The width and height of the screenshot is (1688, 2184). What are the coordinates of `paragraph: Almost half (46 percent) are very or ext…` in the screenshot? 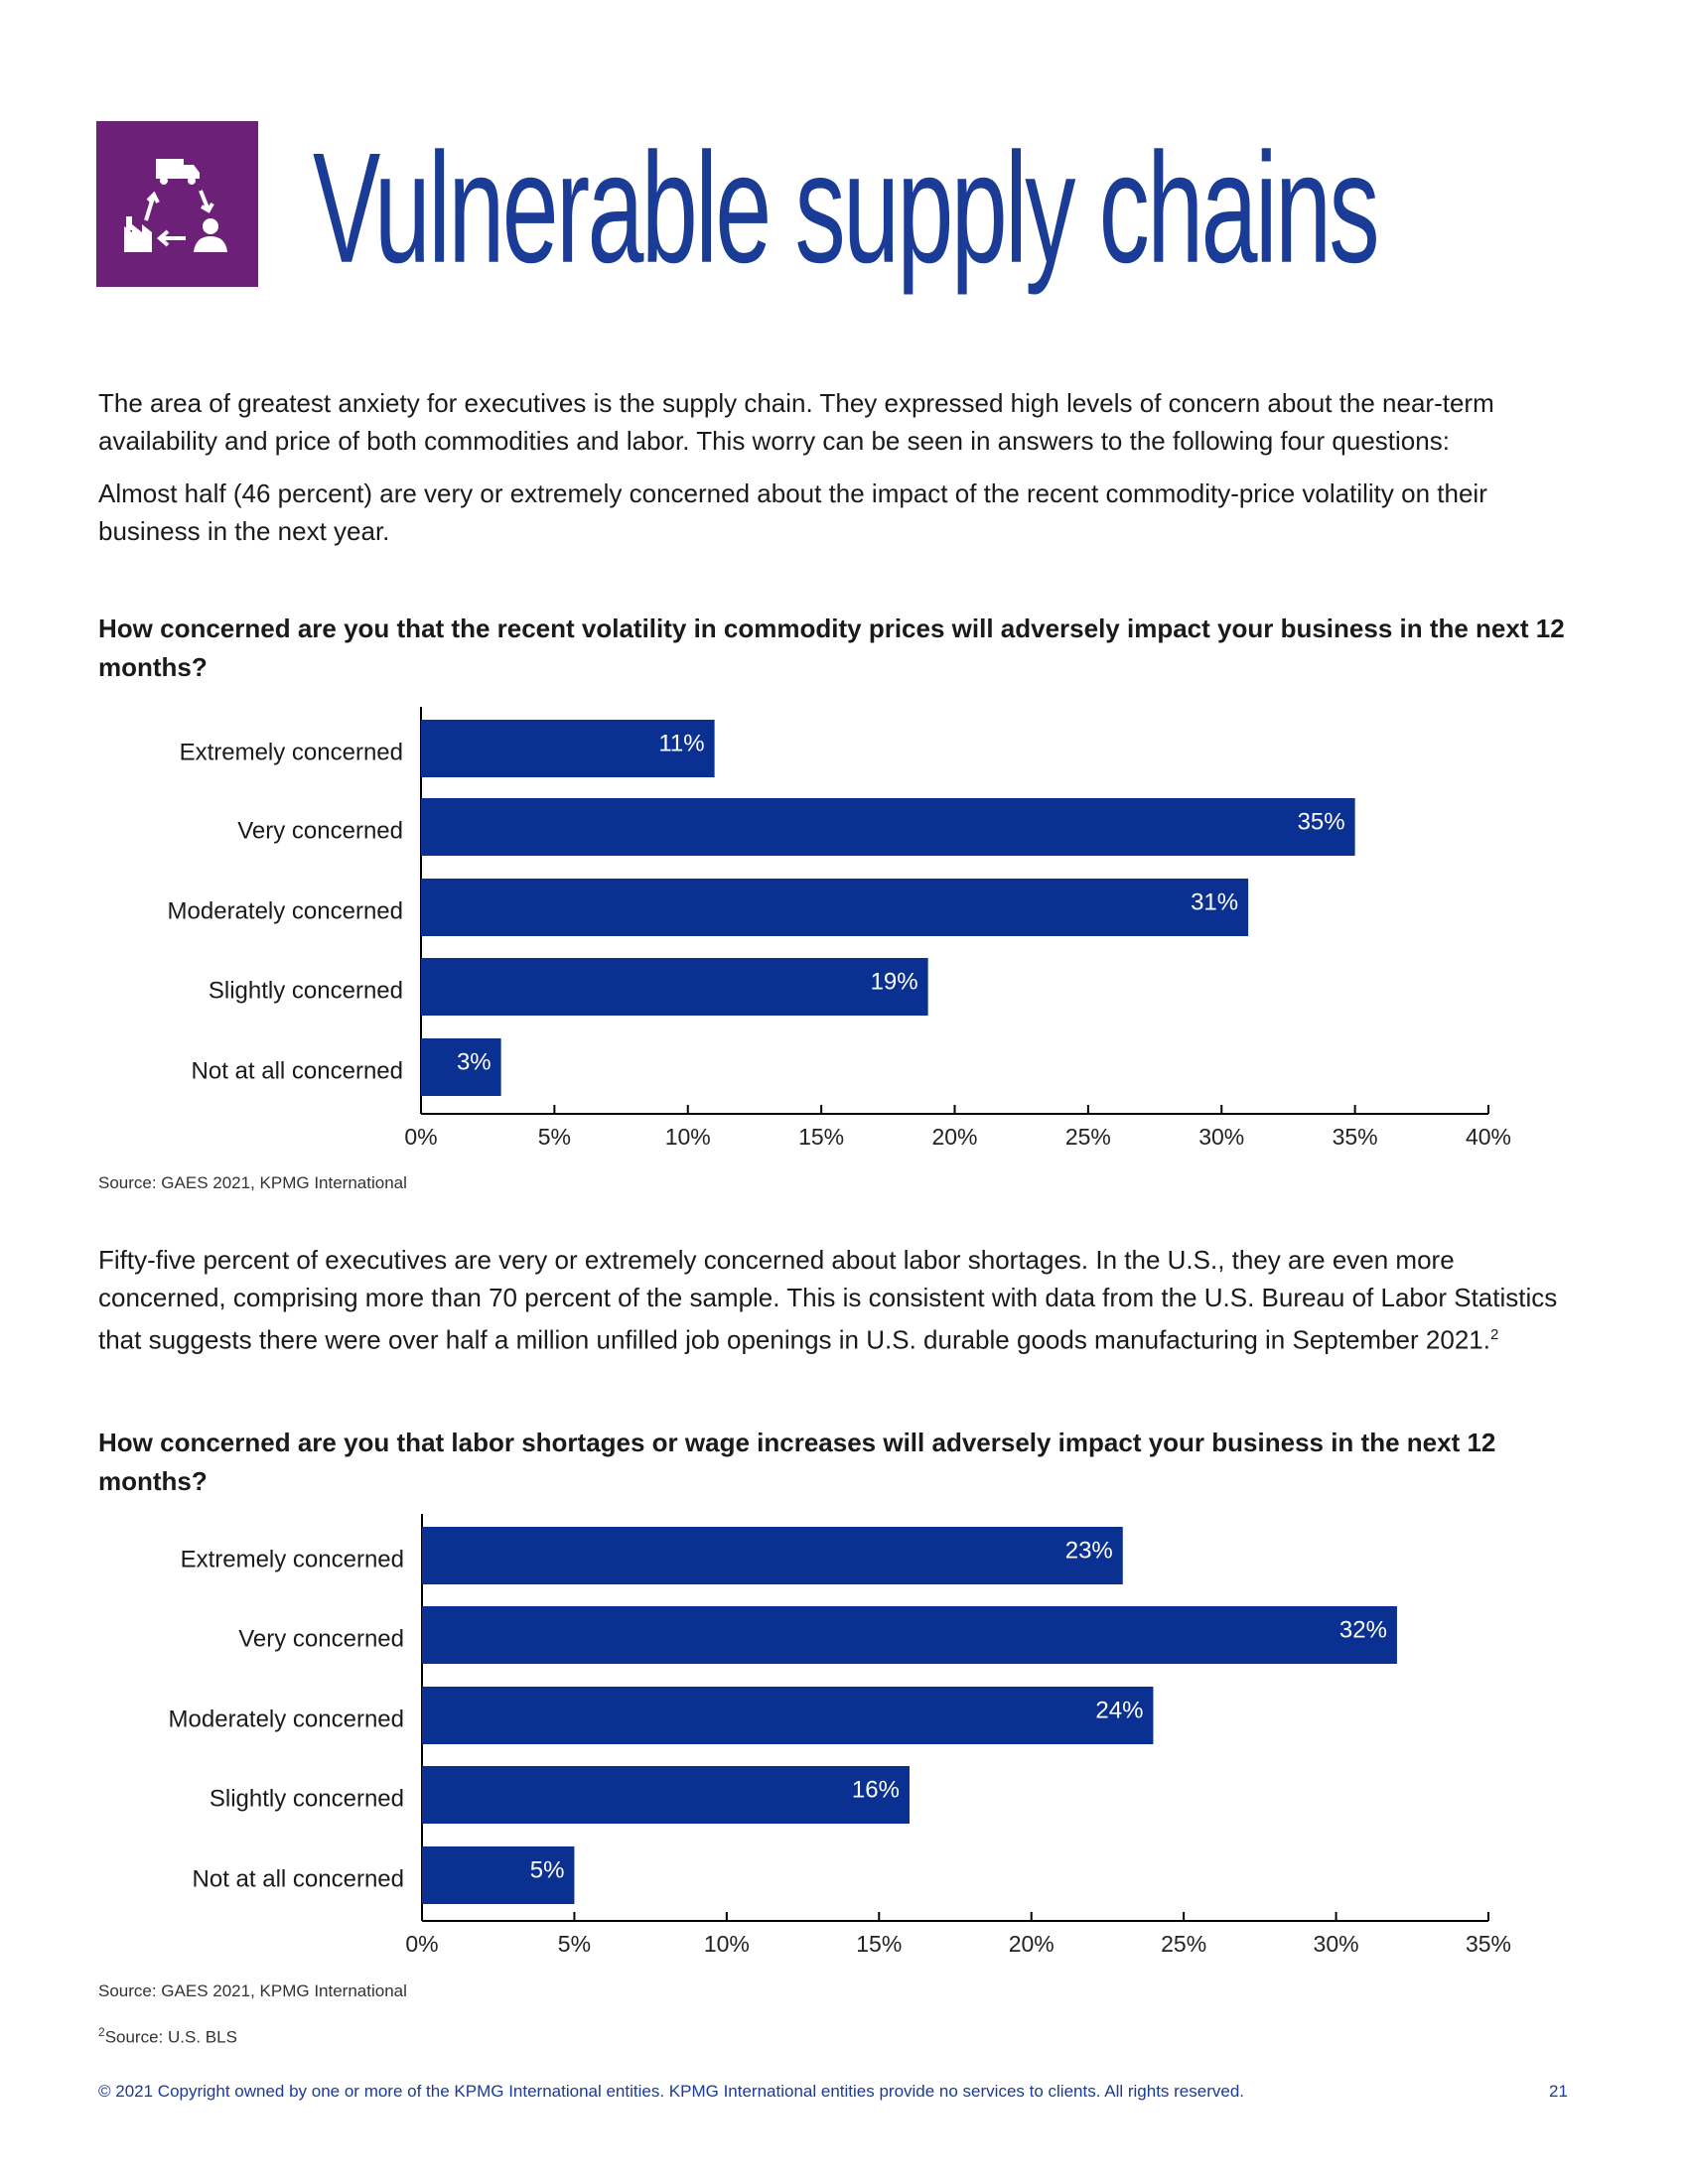 It's located at (792, 512).